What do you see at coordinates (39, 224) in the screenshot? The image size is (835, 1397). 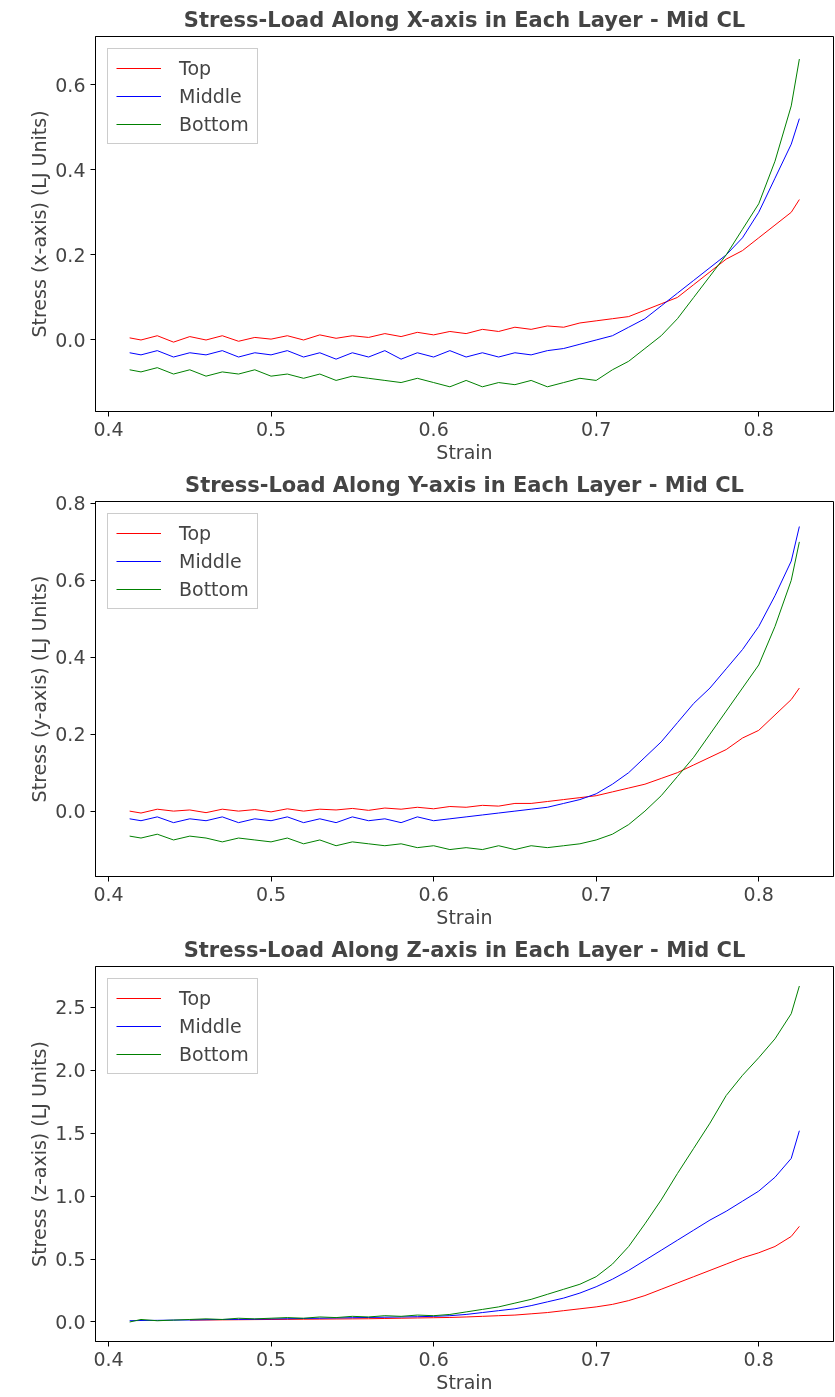 I see `y-axis-title: Stress (x-axis) (LJ Units)` at bounding box center [39, 224].